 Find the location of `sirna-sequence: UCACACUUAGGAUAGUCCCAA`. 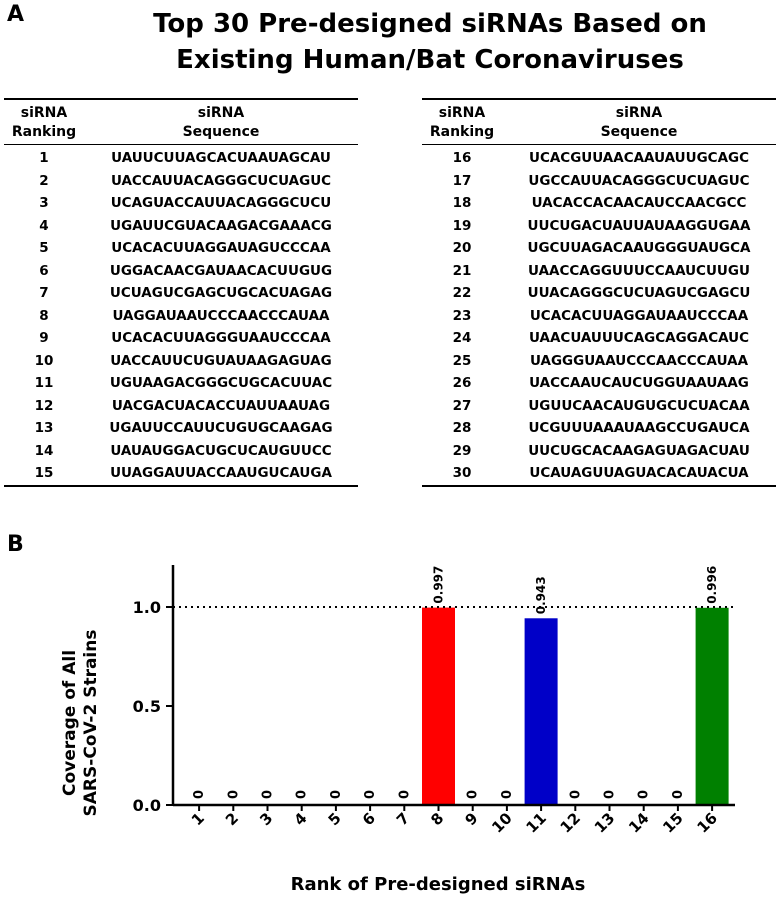

sirna-sequence: UCACACUUAGGAUAGUCCCAA is located at coordinates (221, 248).